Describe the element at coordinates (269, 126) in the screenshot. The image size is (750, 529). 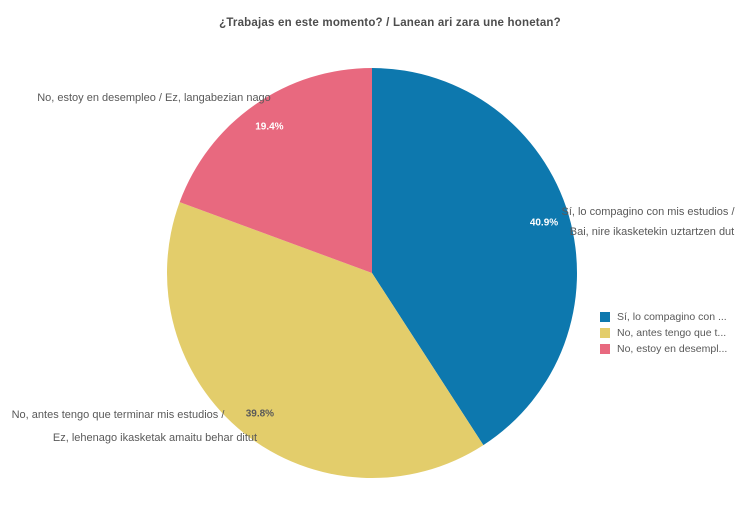
I see `slice-value-label-2: 19.4%` at that location.